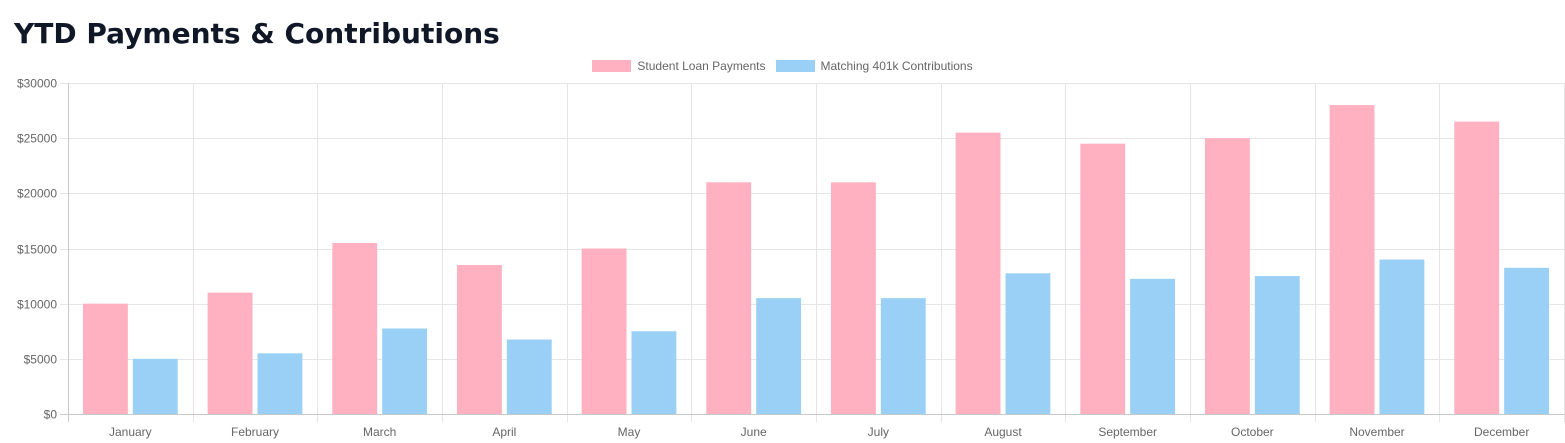  Describe the element at coordinates (779, 356) in the screenshot. I see `bar-401k-june` at that location.